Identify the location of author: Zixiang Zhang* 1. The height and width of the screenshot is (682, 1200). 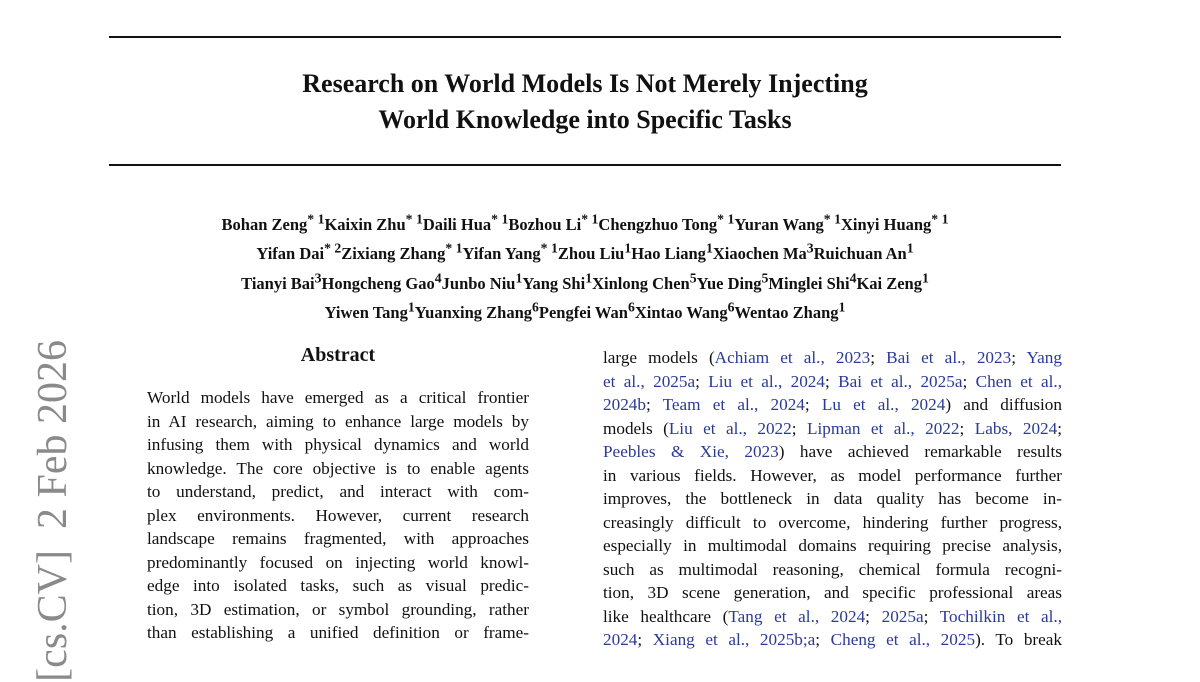
(402, 252).